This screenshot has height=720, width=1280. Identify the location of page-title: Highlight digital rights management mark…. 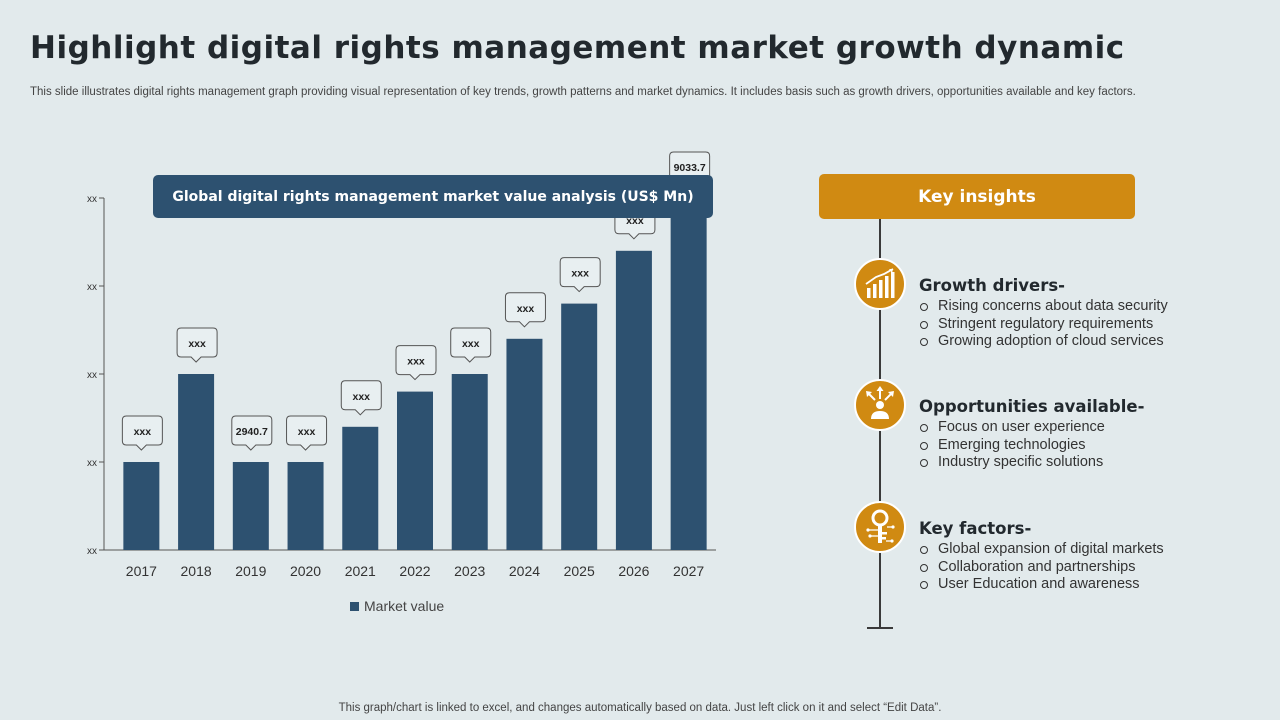
(577, 48).